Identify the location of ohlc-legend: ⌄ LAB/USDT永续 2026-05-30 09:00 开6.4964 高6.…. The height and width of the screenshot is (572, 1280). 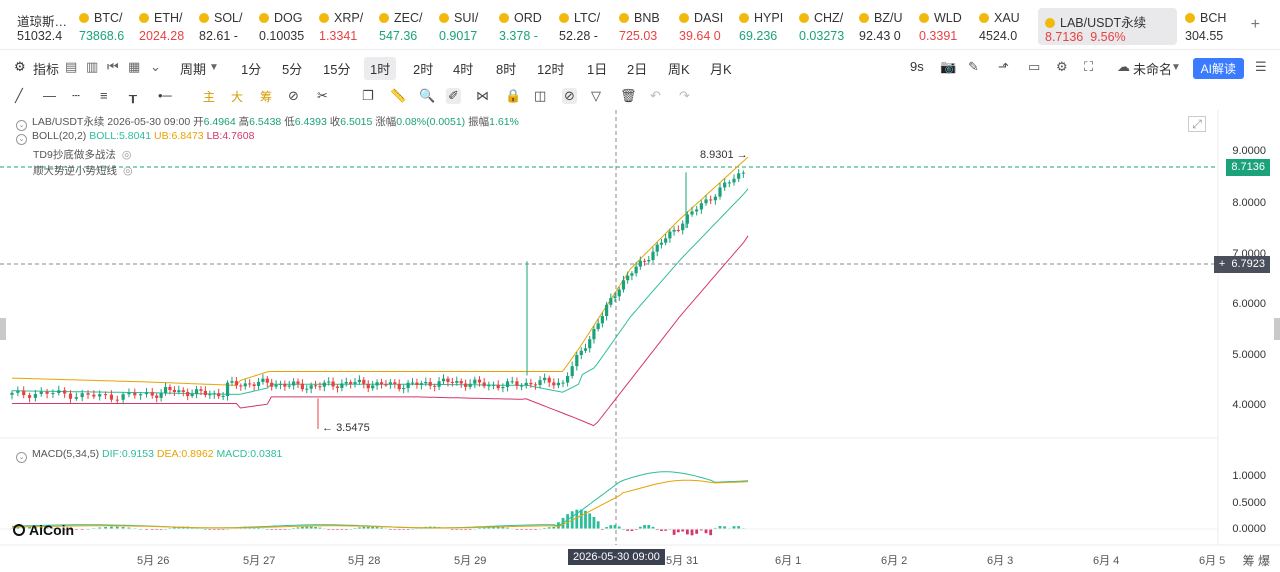
(267, 122).